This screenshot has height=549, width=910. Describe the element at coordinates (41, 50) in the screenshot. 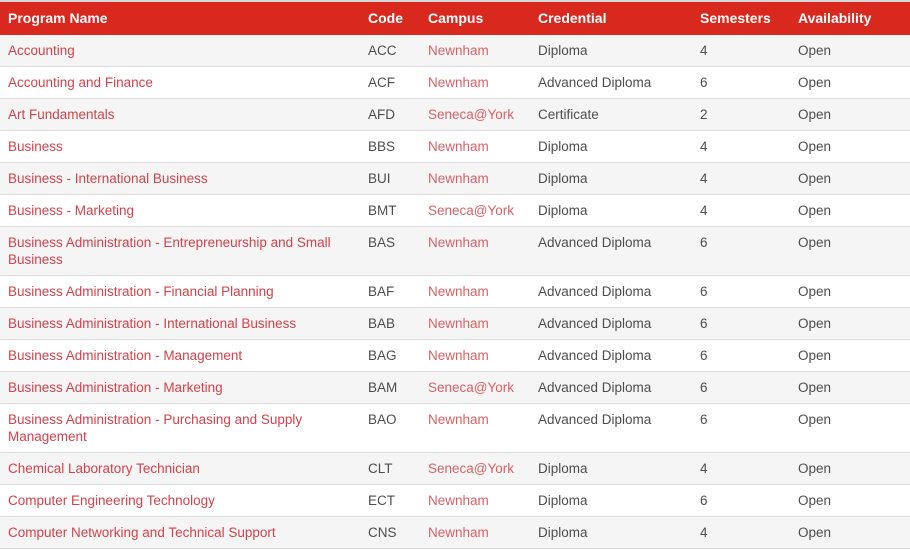

I see `program-name-link: Accounting` at that location.